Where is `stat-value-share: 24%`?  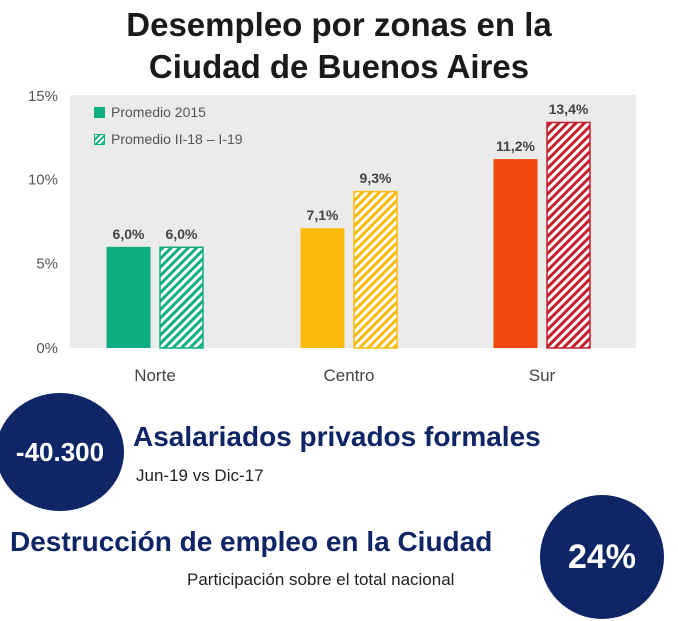
stat-value-share: 24% is located at coordinates (602, 556).